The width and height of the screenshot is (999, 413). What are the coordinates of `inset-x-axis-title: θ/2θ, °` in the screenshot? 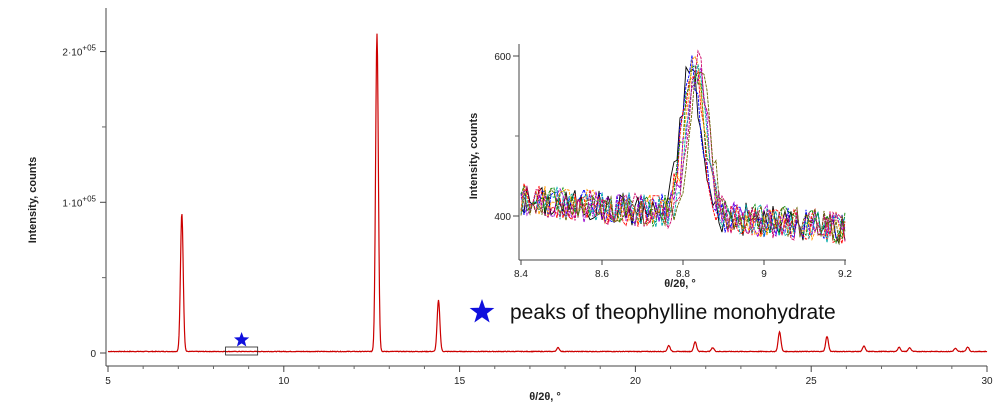 It's located at (680, 284).